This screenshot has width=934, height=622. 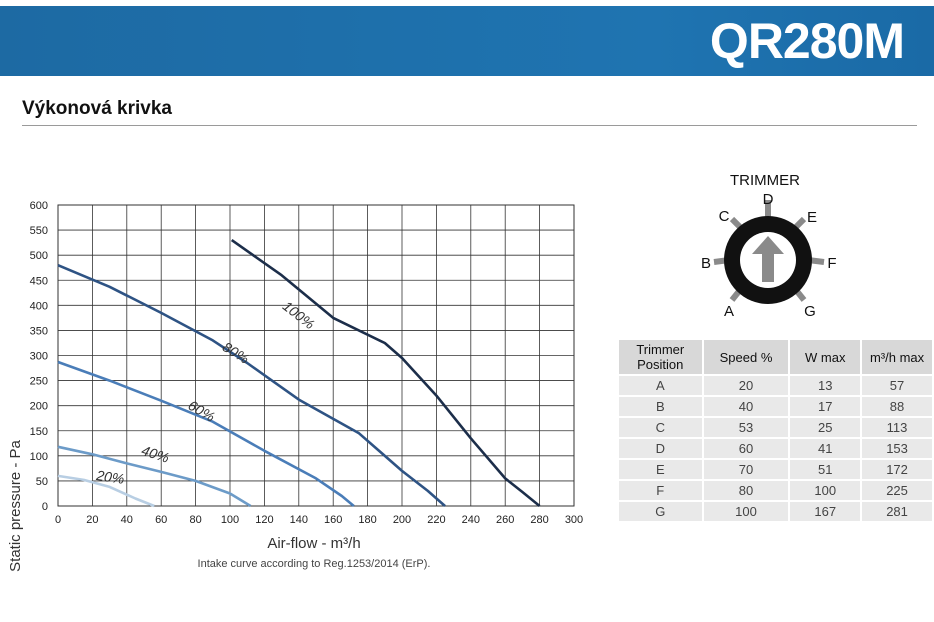 What do you see at coordinates (505, 520) in the screenshot?
I see `x-tick-label: 260` at bounding box center [505, 520].